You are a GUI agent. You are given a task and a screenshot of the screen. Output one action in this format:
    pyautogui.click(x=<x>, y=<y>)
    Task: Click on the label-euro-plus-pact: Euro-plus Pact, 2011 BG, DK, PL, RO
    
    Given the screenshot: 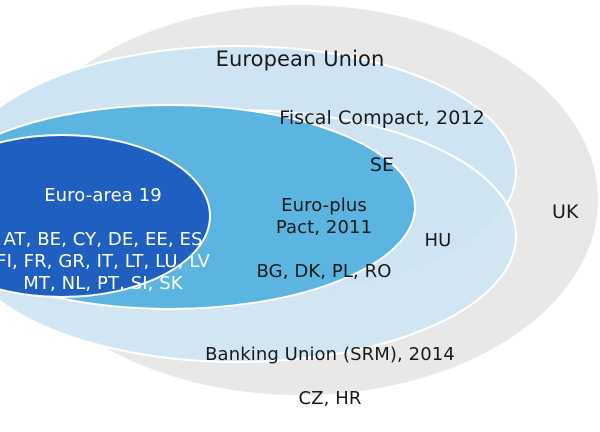 What is the action you would take?
    pyautogui.click(x=324, y=239)
    